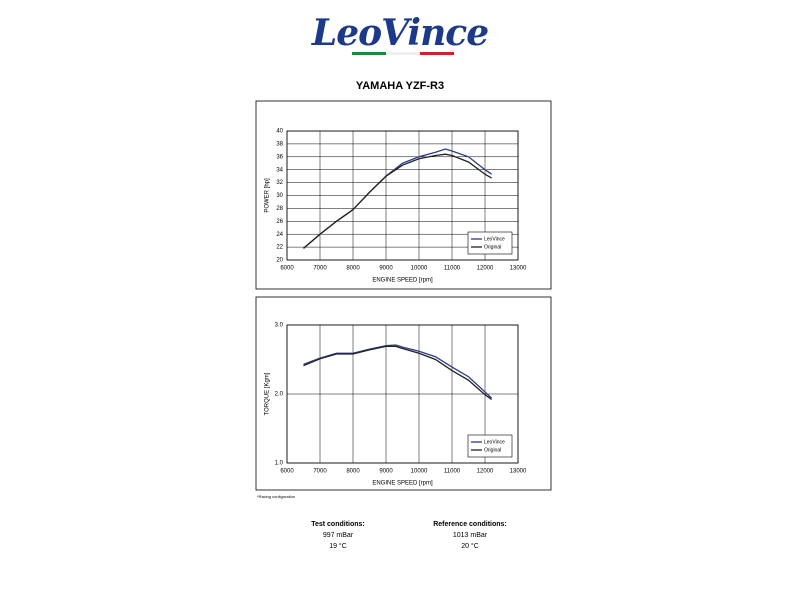 This screenshot has width=800, height=600. I want to click on y-tick-label: 30, so click(279, 196).